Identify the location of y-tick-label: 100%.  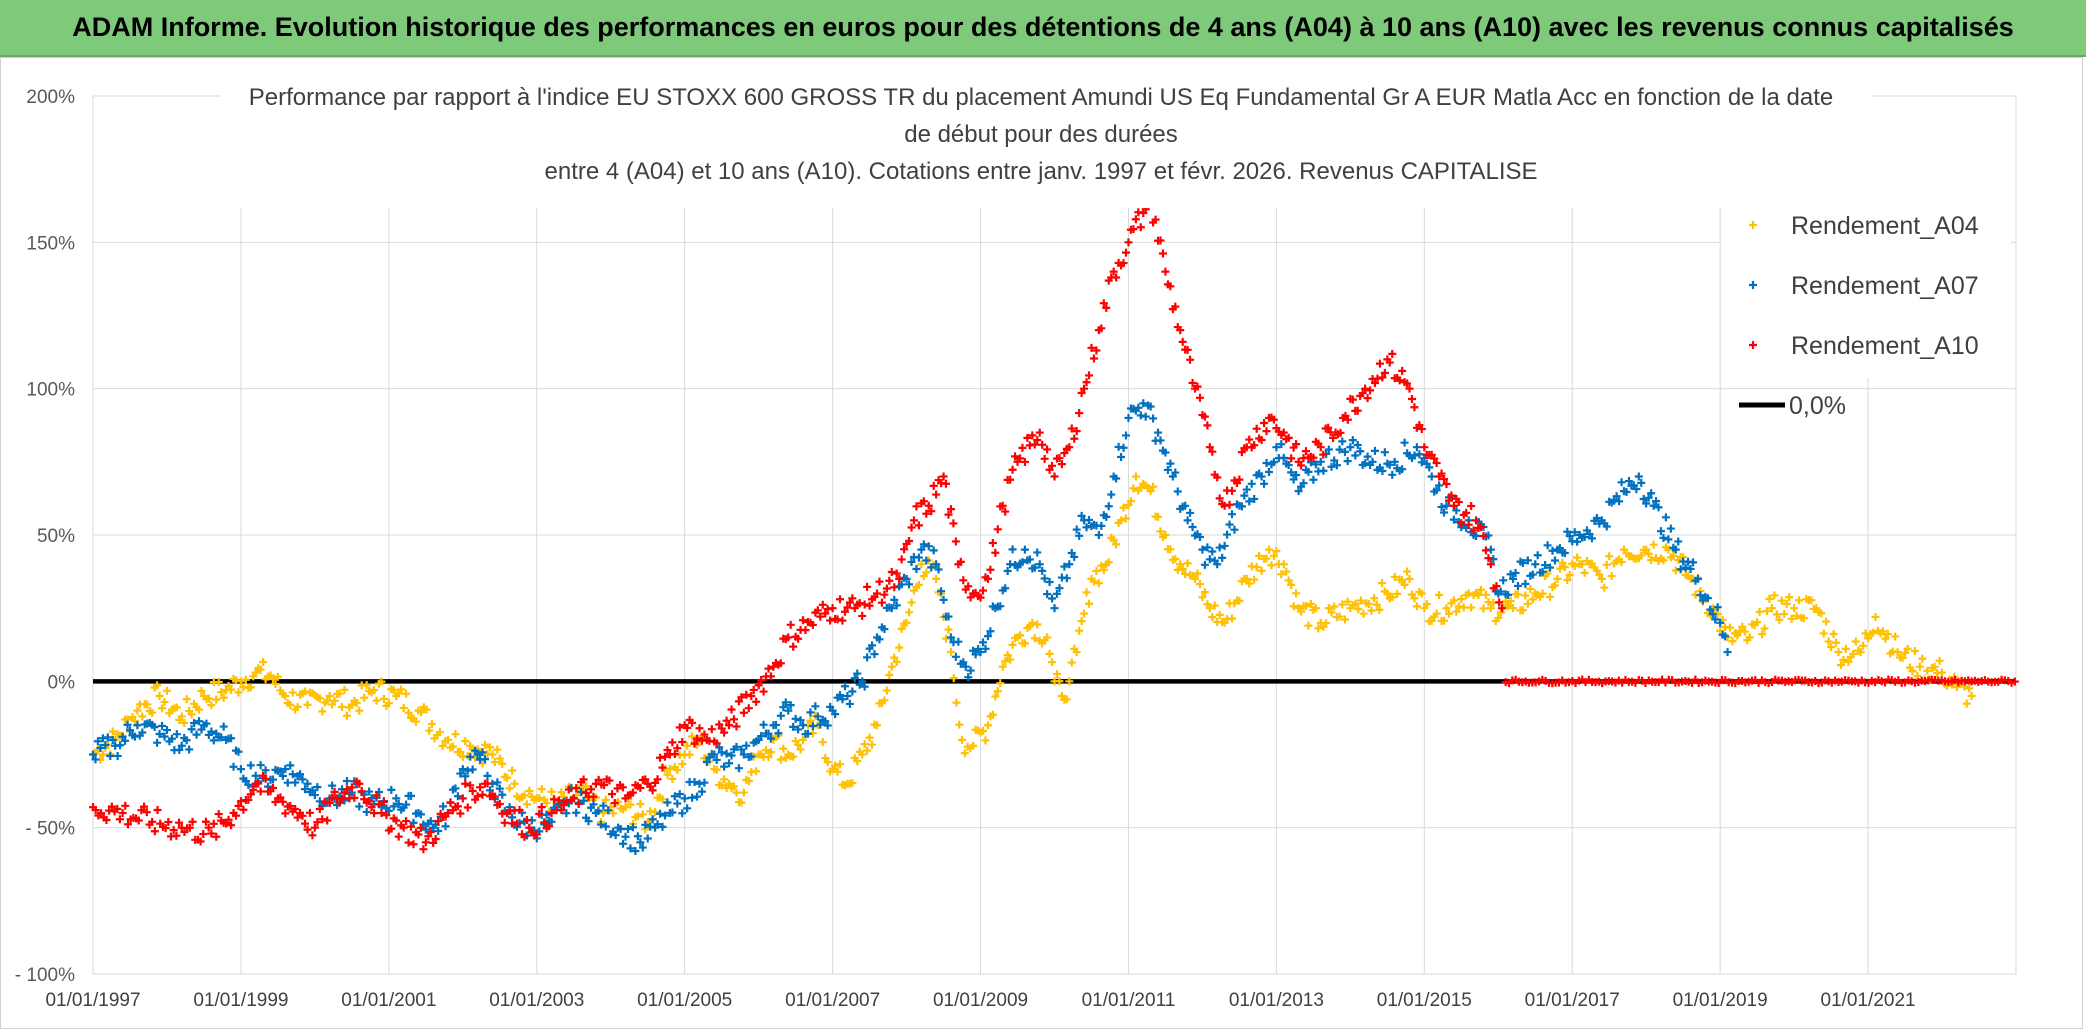
(50, 390).